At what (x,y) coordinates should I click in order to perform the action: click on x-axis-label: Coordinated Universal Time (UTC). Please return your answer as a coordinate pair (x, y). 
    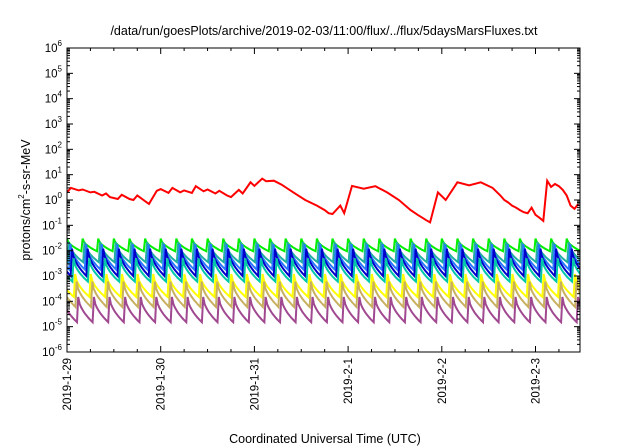
    Looking at the image, I should click on (325, 439).